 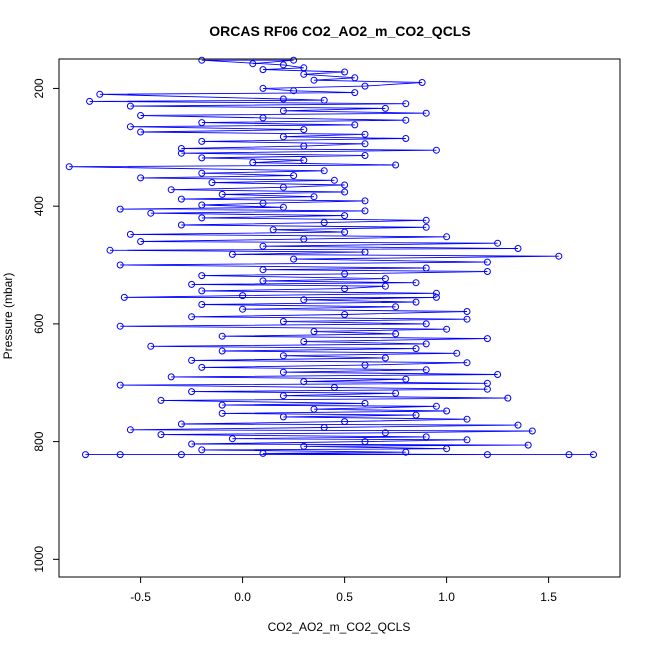 I want to click on x-tick-label: 1.5, so click(x=548, y=597).